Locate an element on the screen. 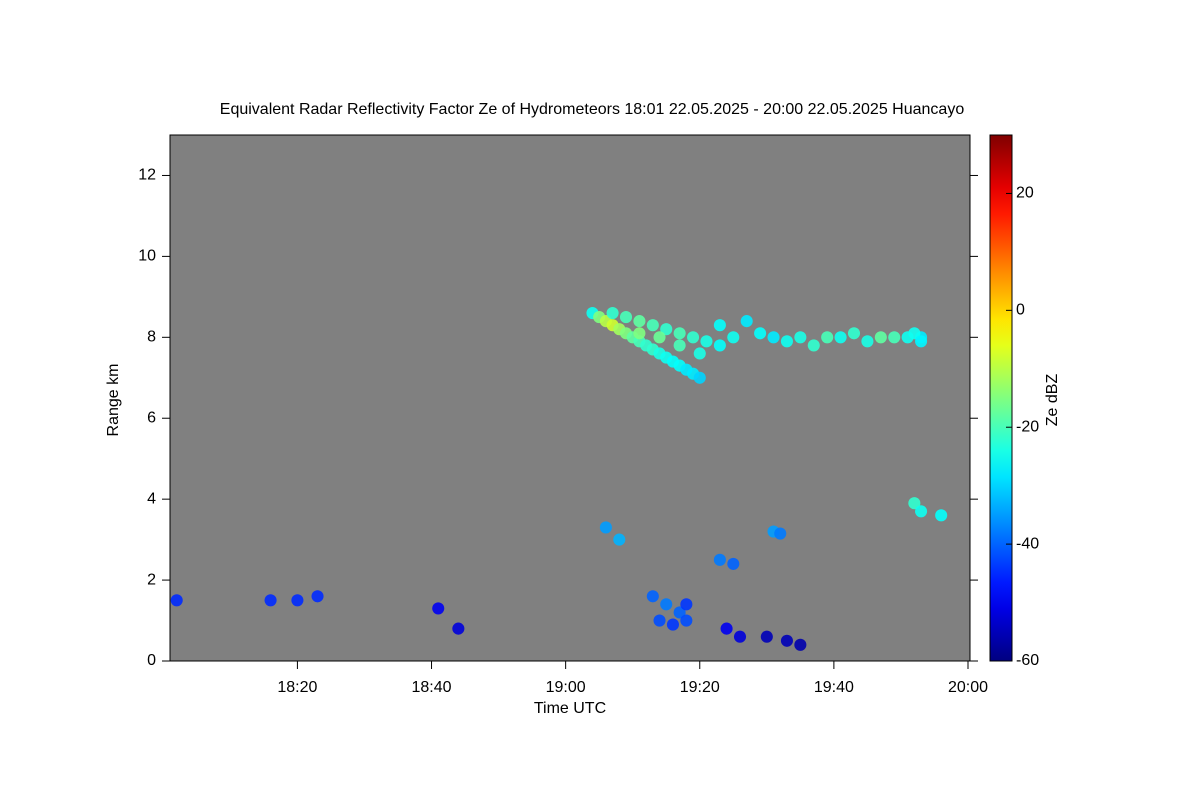 The width and height of the screenshot is (1200, 805). y-tick-label: 8 is located at coordinates (151, 337).